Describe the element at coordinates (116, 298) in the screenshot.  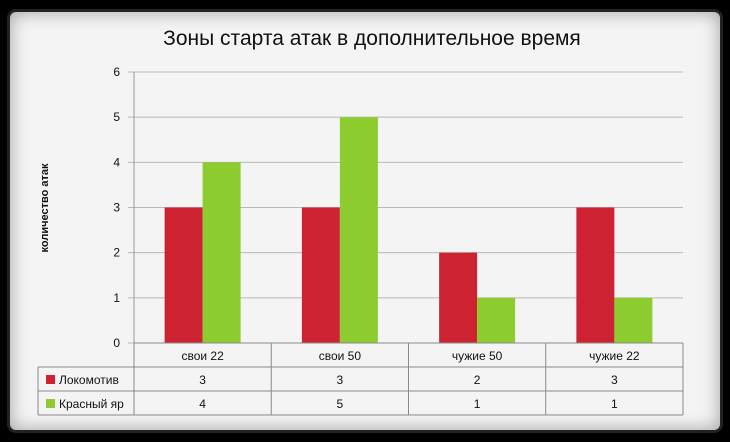
I see `y-tick-label: 1` at that location.